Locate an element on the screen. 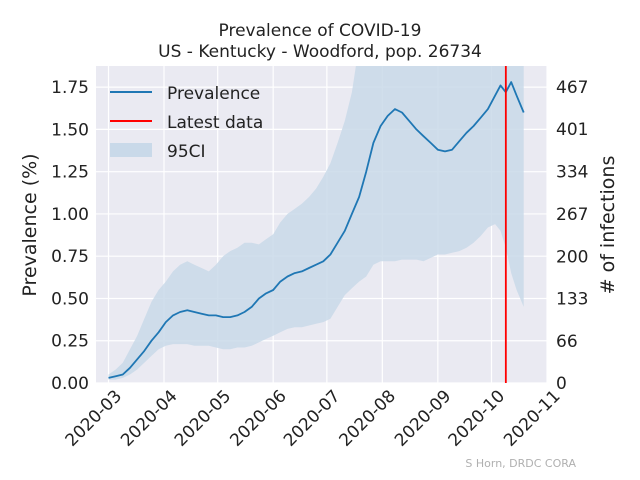  legend-label-prevalence: Prevalence is located at coordinates (213, 94).